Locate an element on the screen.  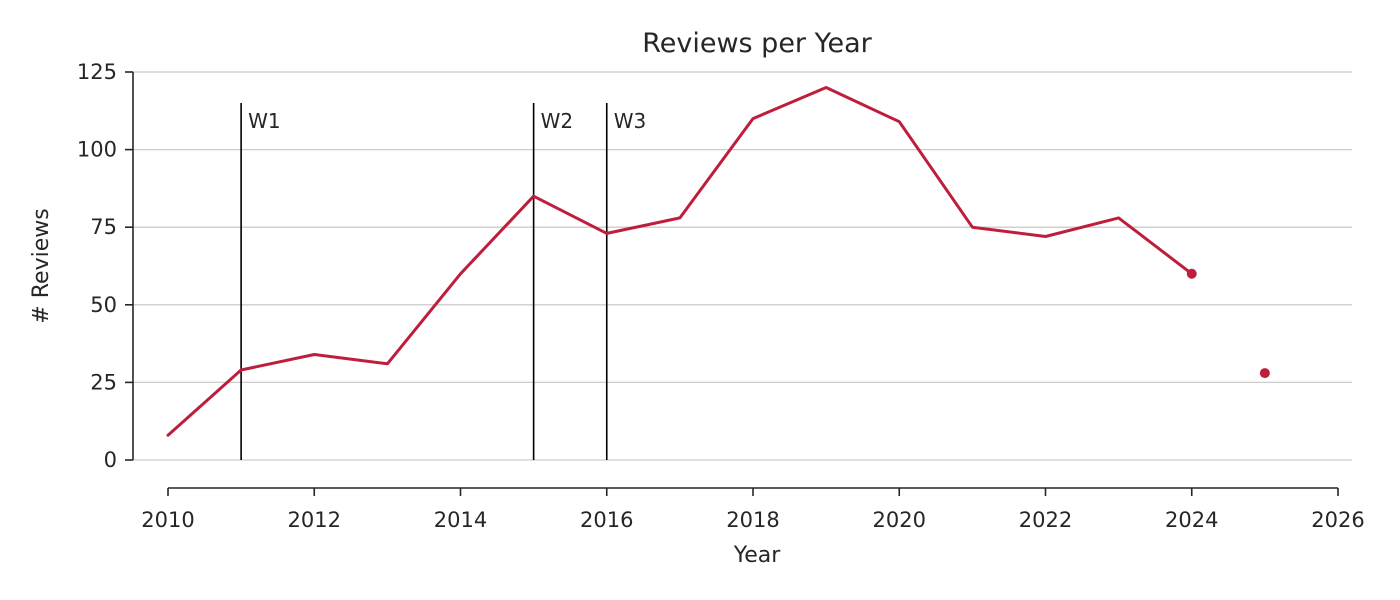
annotation-label: W3 is located at coordinates (630, 121).